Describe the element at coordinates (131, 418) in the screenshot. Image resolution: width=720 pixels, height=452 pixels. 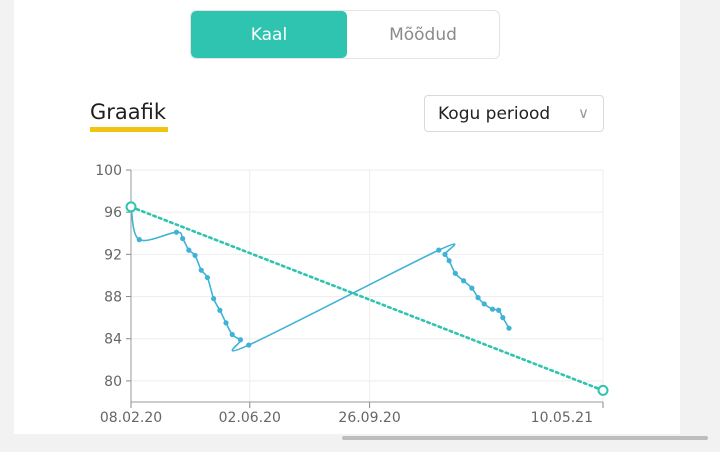
I see `x-tick-label: 08.02.20` at that location.